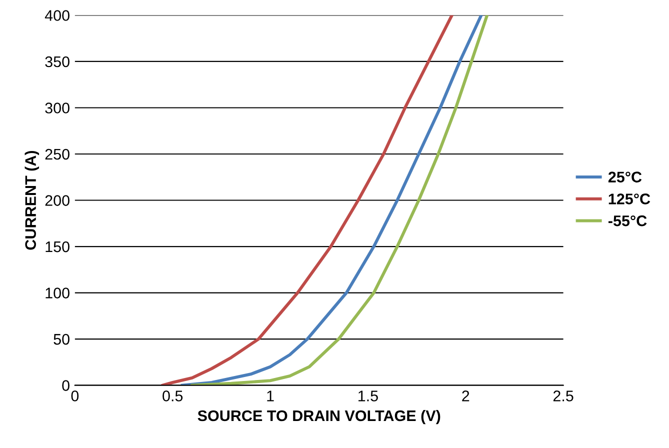 This screenshot has width=669, height=448. What do you see at coordinates (32, 200) in the screenshot?
I see `y-axis-title: CURRENT (A)` at bounding box center [32, 200].